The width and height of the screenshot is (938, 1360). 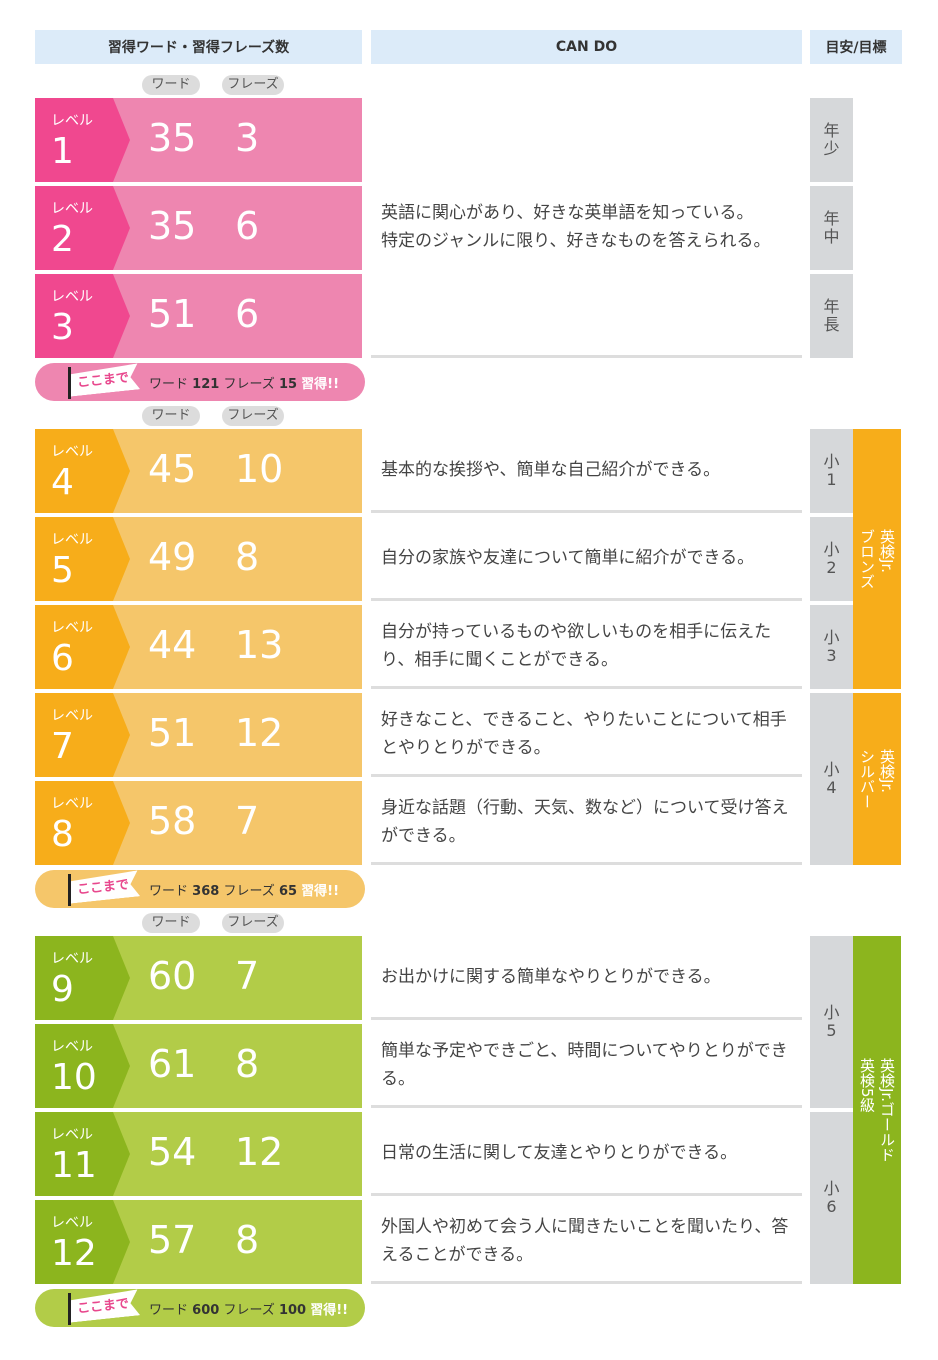 What do you see at coordinates (198, 735) in the screenshot?
I see `level-row: レベル 7 51 12` at bounding box center [198, 735].